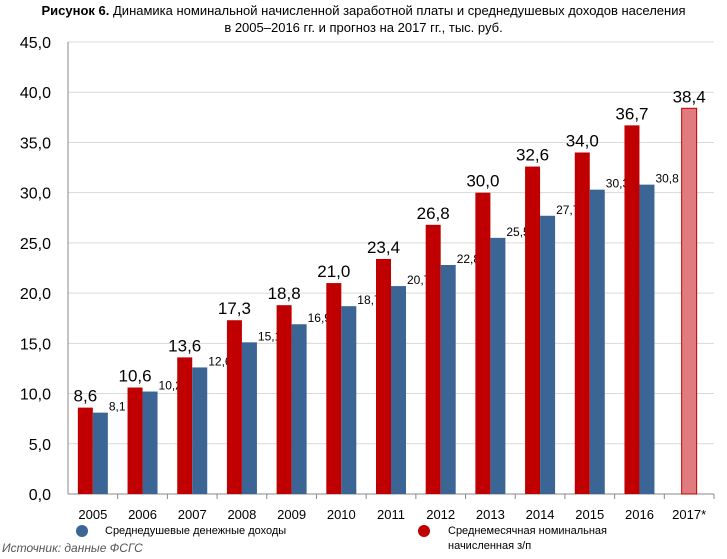 This screenshot has height=559, width=727. Describe the element at coordinates (333, 271) in the screenshot. I see `data-label-salary: 21,0` at that location.